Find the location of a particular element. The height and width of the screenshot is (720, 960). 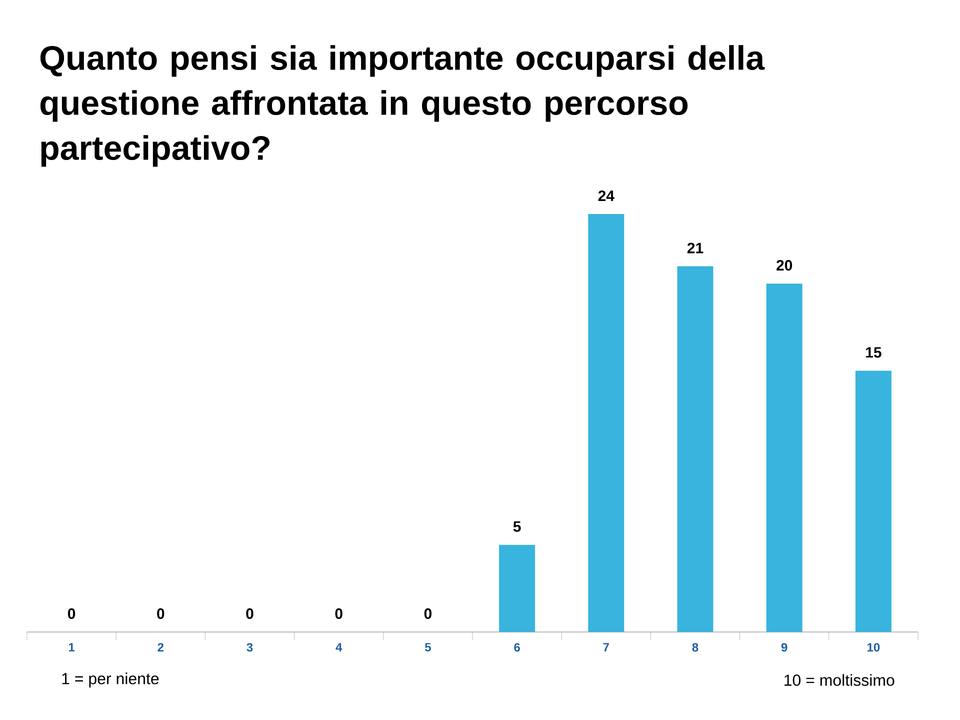

x-tick-label: 8 is located at coordinates (695, 647).